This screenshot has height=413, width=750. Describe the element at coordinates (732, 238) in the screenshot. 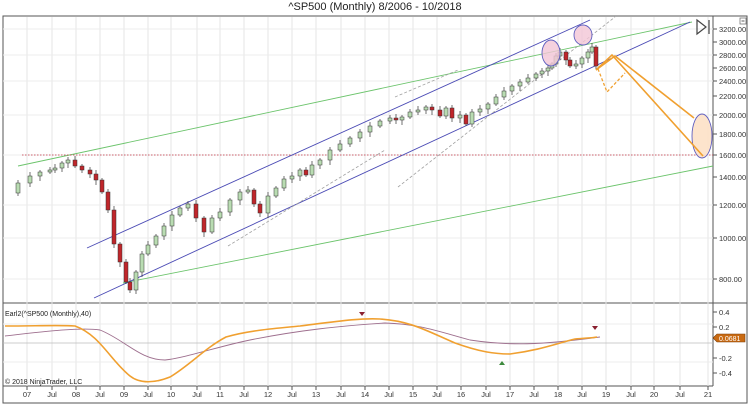

I see `price-tick: 1000.00` at that location.